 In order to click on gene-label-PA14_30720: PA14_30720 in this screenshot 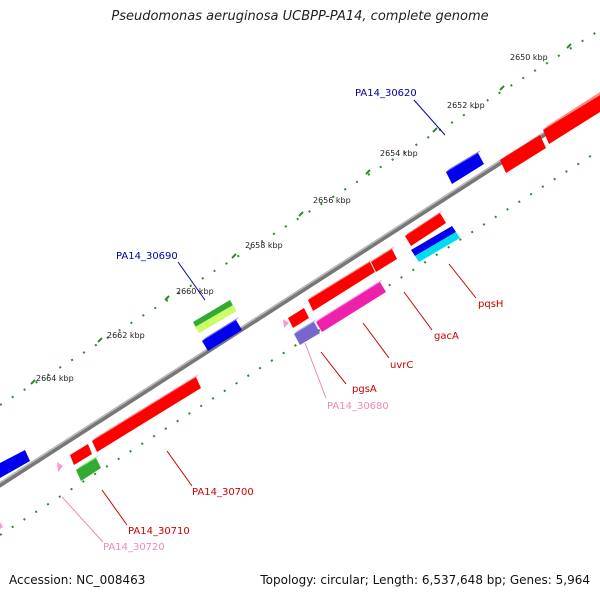, I will do `click(134, 547)`.